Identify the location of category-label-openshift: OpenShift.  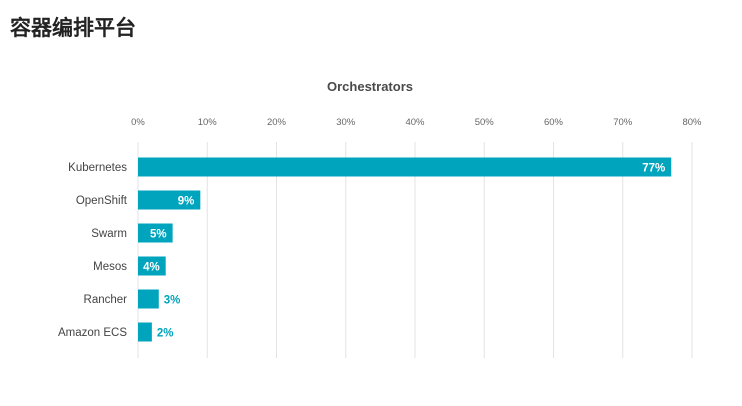
(102, 201).